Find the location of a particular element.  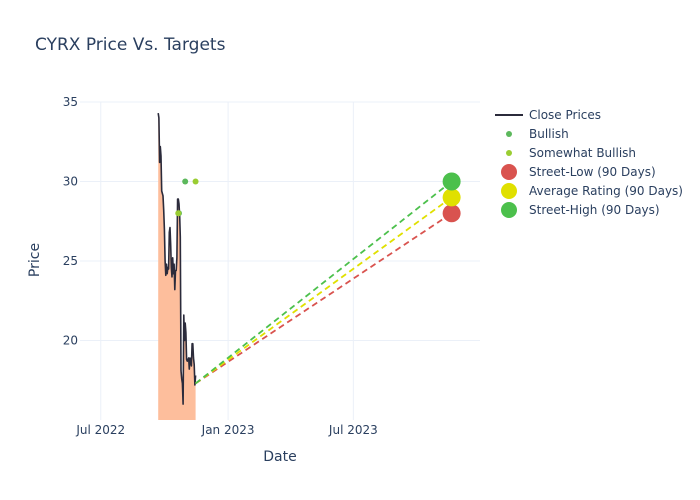

y-axis-title: Price is located at coordinates (35, 260).